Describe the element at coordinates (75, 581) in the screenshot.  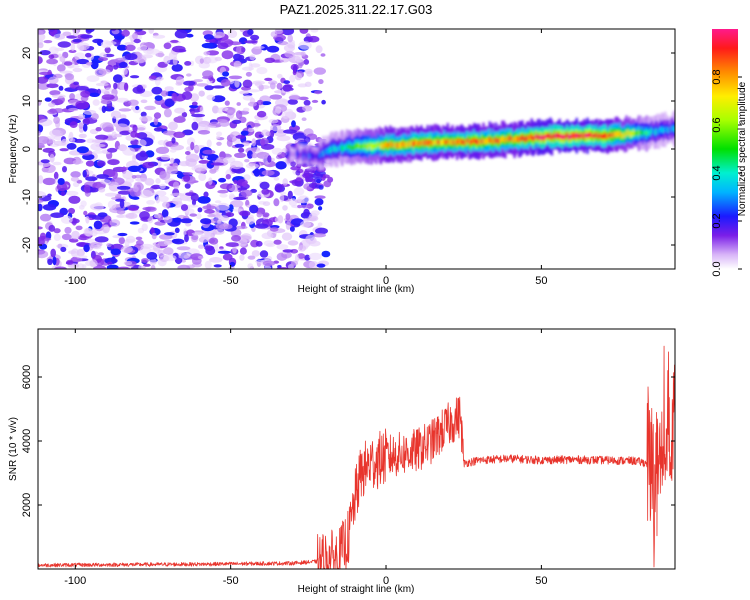
I see `x-tick-label: -100` at that location.